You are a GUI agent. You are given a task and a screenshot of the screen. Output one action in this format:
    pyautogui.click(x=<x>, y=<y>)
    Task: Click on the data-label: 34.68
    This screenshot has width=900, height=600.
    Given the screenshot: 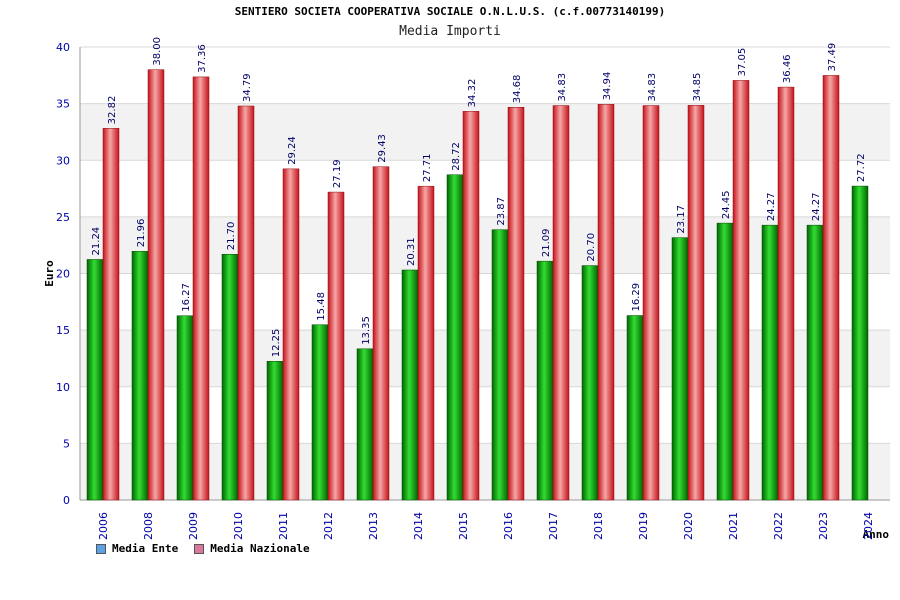 What is the action you would take?
    pyautogui.click(x=517, y=89)
    